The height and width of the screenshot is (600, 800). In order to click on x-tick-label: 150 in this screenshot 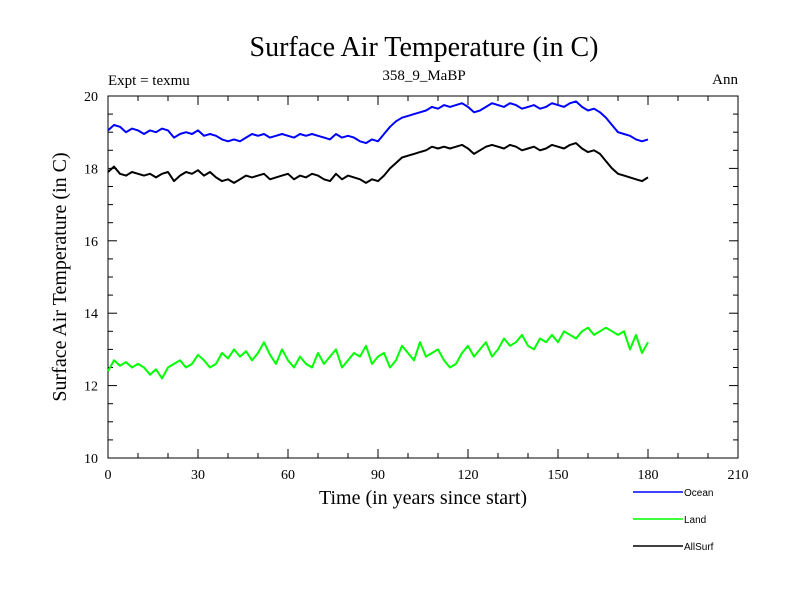, I will do `click(558, 475)`.